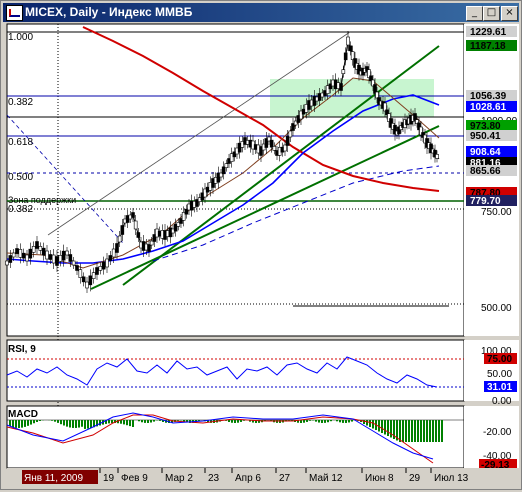 The height and width of the screenshot is (492, 522). Describe the element at coordinates (22, 349) in the screenshot. I see `rsi-label: RSI, 9` at that location.